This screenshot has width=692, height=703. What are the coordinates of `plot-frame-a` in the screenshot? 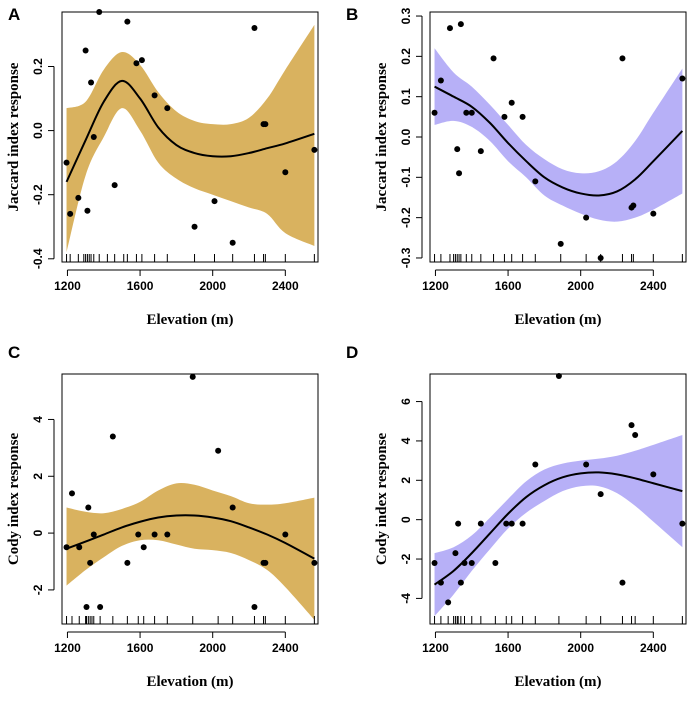 It's located at (190, 137).